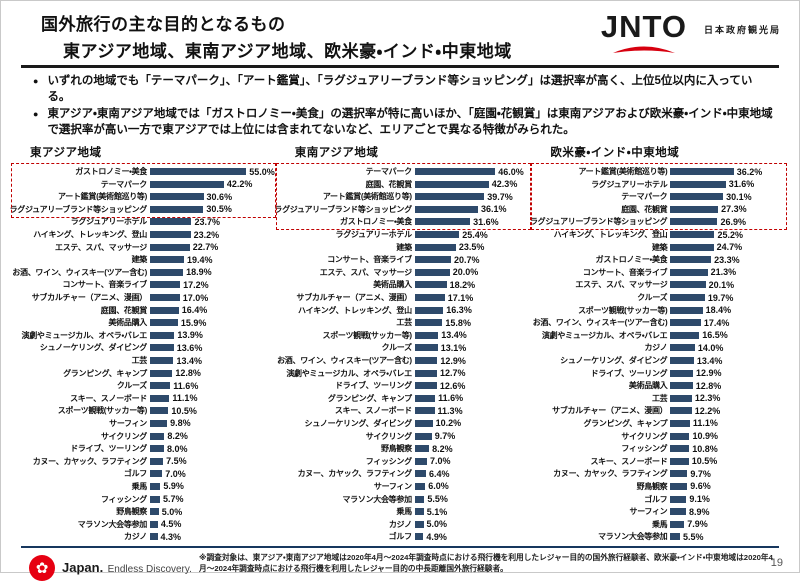 Image resolution: width=800 pixels, height=581 pixels. I want to click on value-label: 15.9%, so click(193, 322).